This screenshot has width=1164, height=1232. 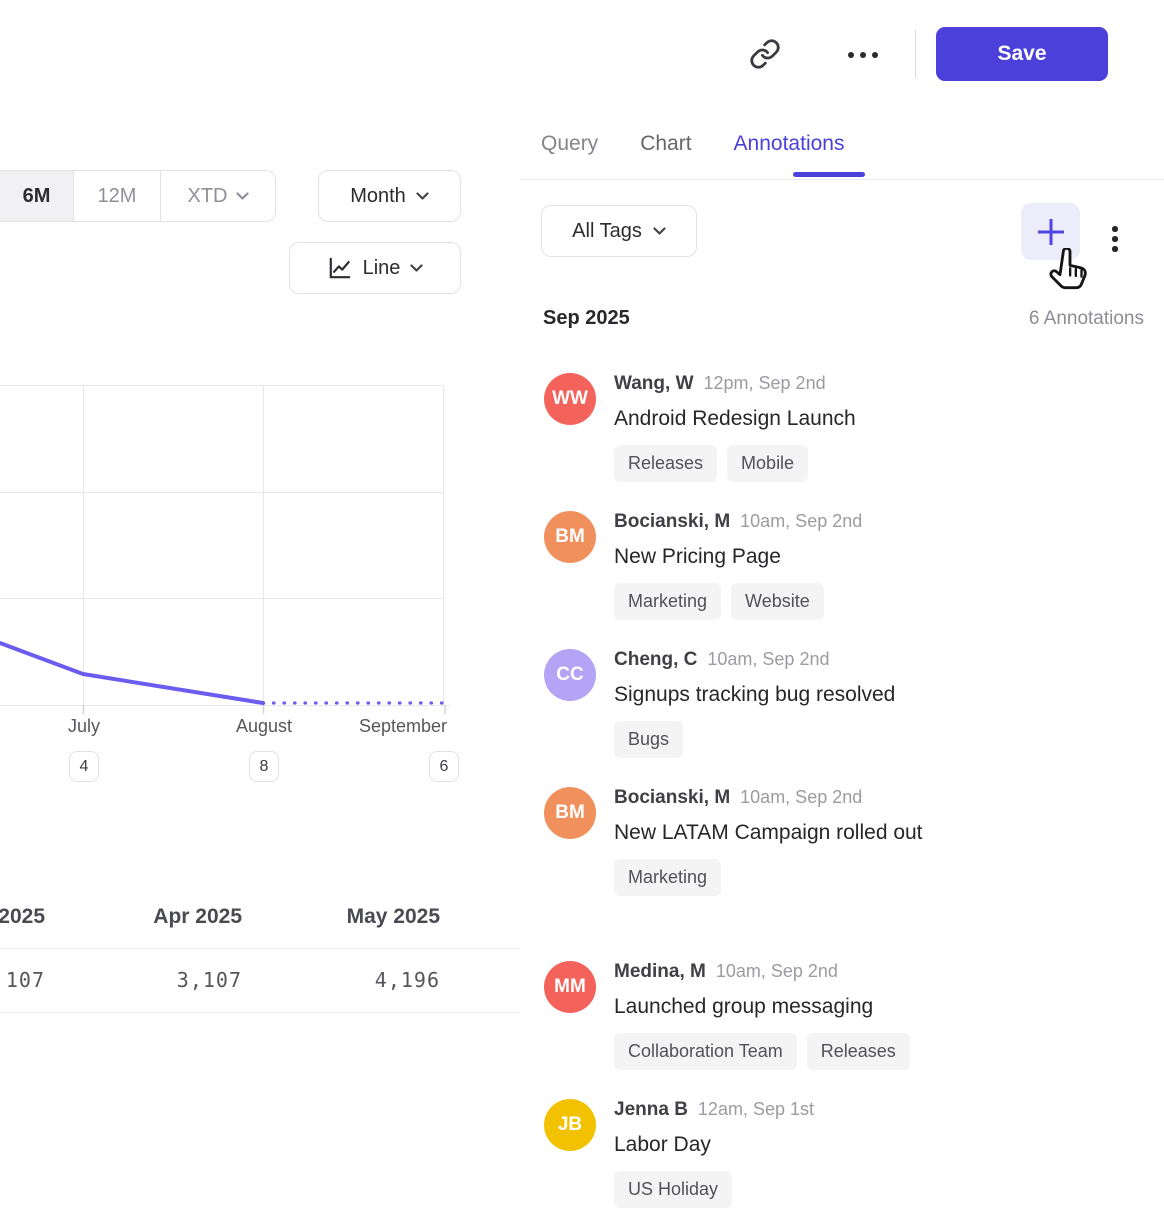 What do you see at coordinates (381, 267) in the screenshot?
I see `chart-type-label: Line` at bounding box center [381, 267].